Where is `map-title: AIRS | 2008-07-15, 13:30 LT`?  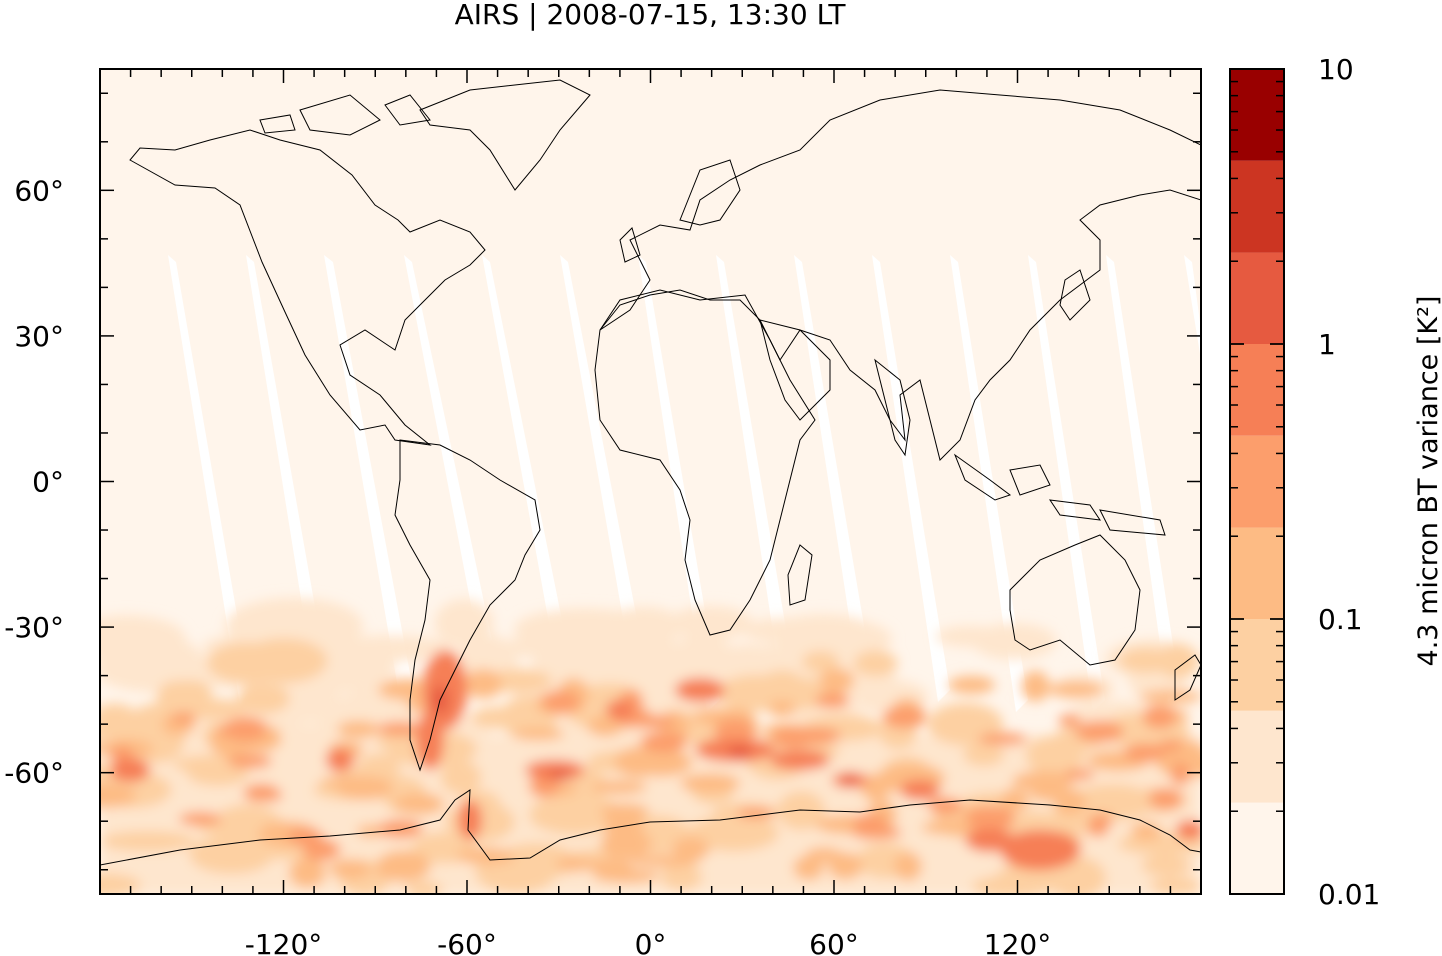 map-title: AIRS | 2008-07-15, 13:30 LT is located at coordinates (650, 15).